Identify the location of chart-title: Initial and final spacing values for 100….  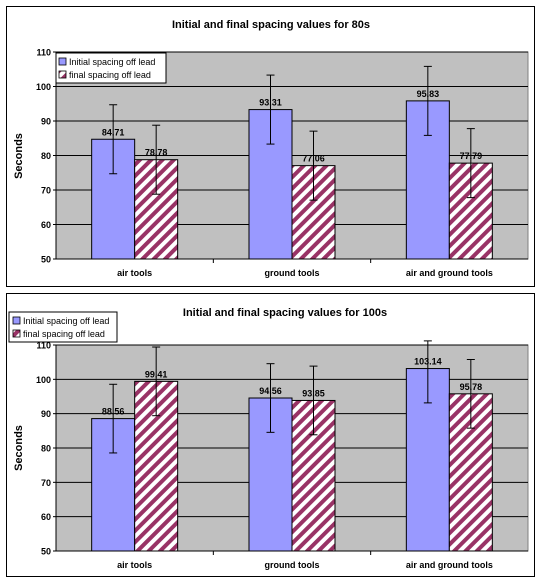
(285, 313).